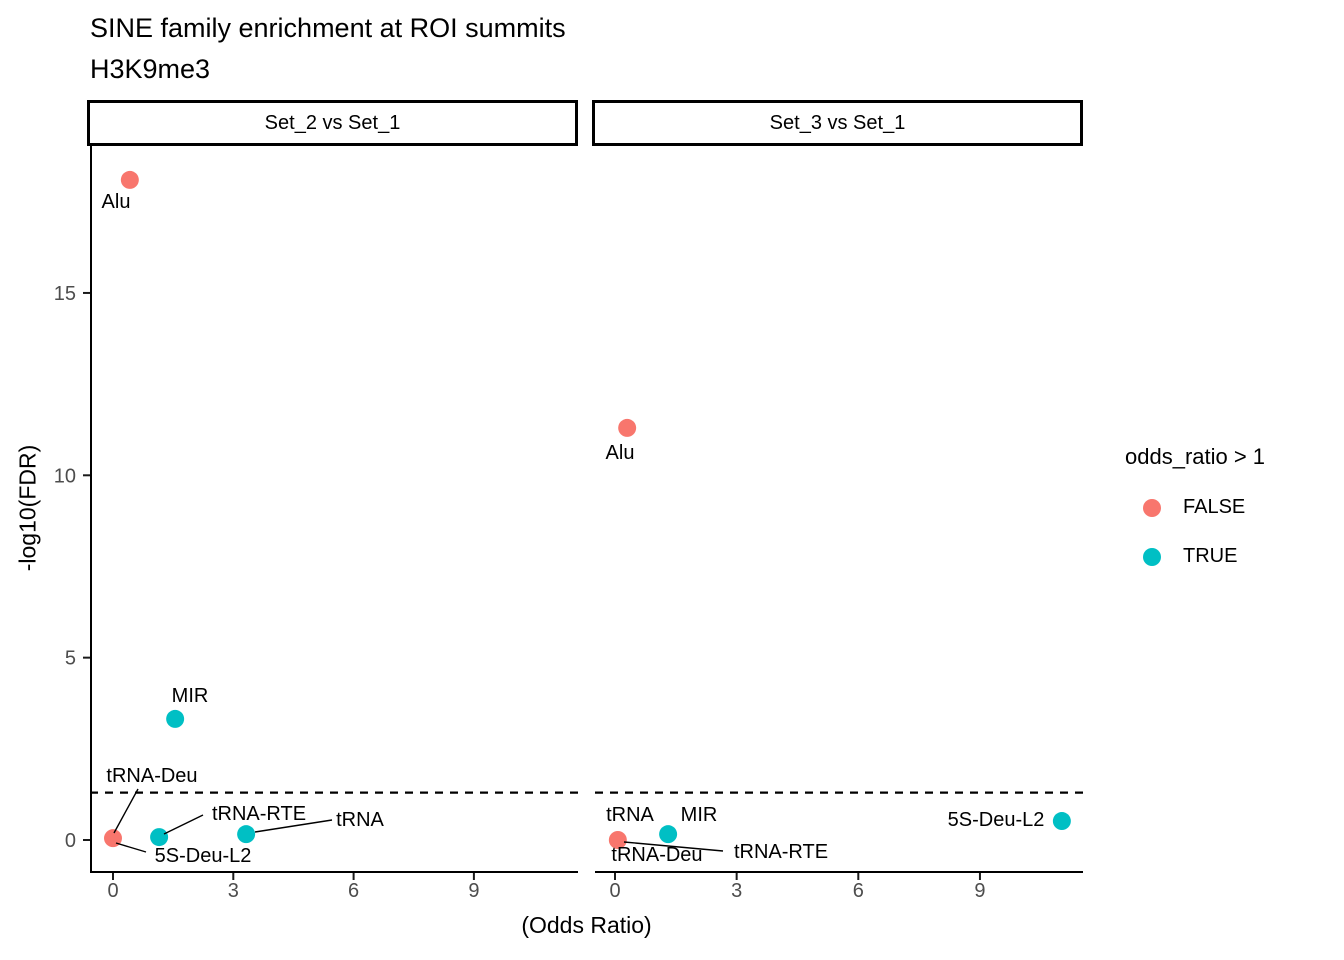  I want to click on legend-title: odds_ratio > 1, so click(1195, 456).